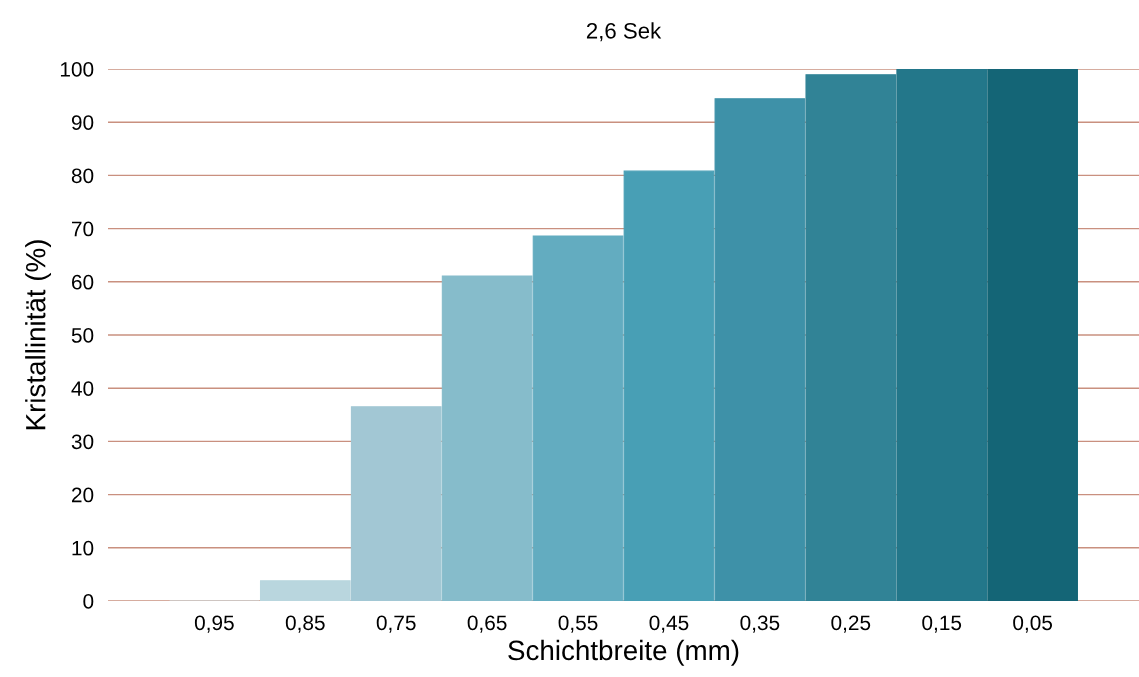  Describe the element at coordinates (38, 335) in the screenshot. I see `y-axis-title: Kristallinität (%)` at that location.